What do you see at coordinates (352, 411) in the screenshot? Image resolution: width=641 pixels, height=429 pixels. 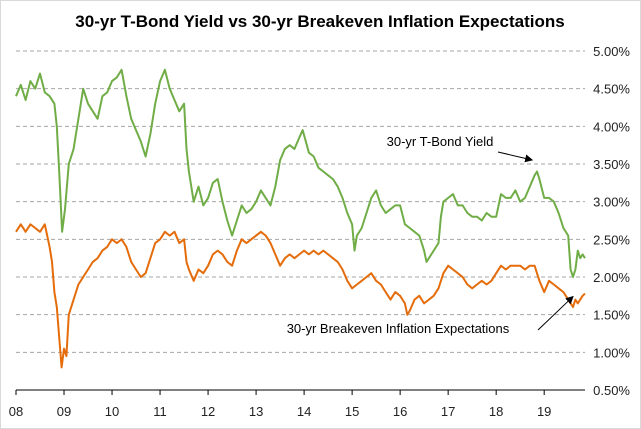 I see `x-tick-label: 15` at bounding box center [352, 411].